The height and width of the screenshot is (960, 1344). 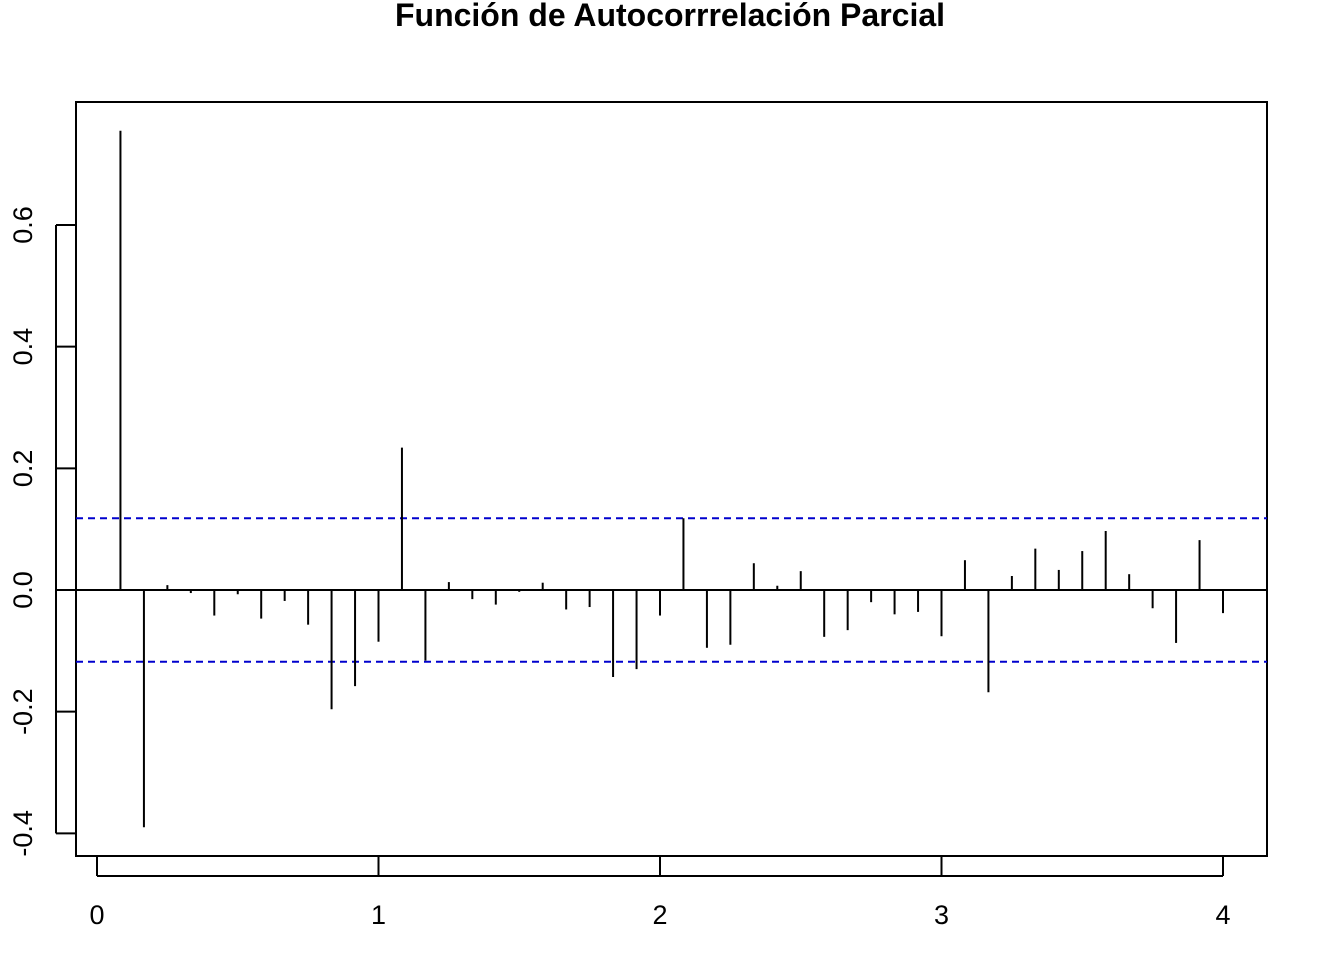 I want to click on x-tick-label: 1, so click(x=378, y=915).